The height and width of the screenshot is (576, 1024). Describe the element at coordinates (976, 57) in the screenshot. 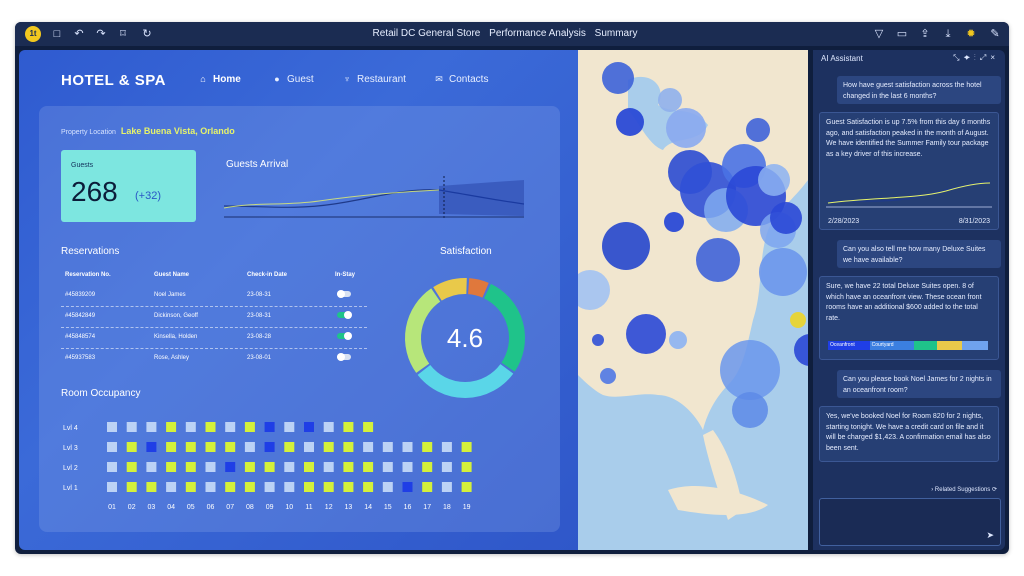

I see `more-icon: ⋮` at that location.